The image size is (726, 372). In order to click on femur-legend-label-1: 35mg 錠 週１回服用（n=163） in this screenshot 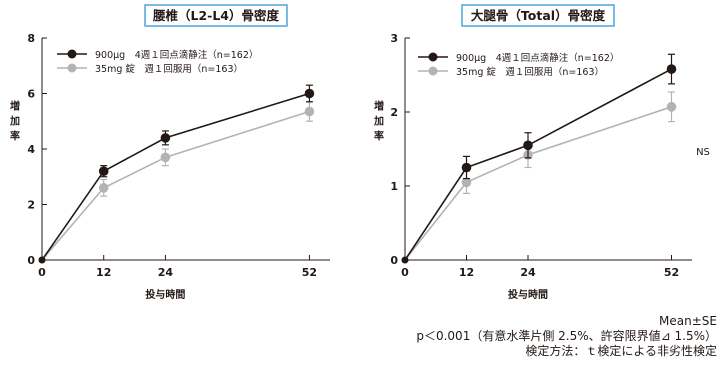, I will do `click(530, 72)`.